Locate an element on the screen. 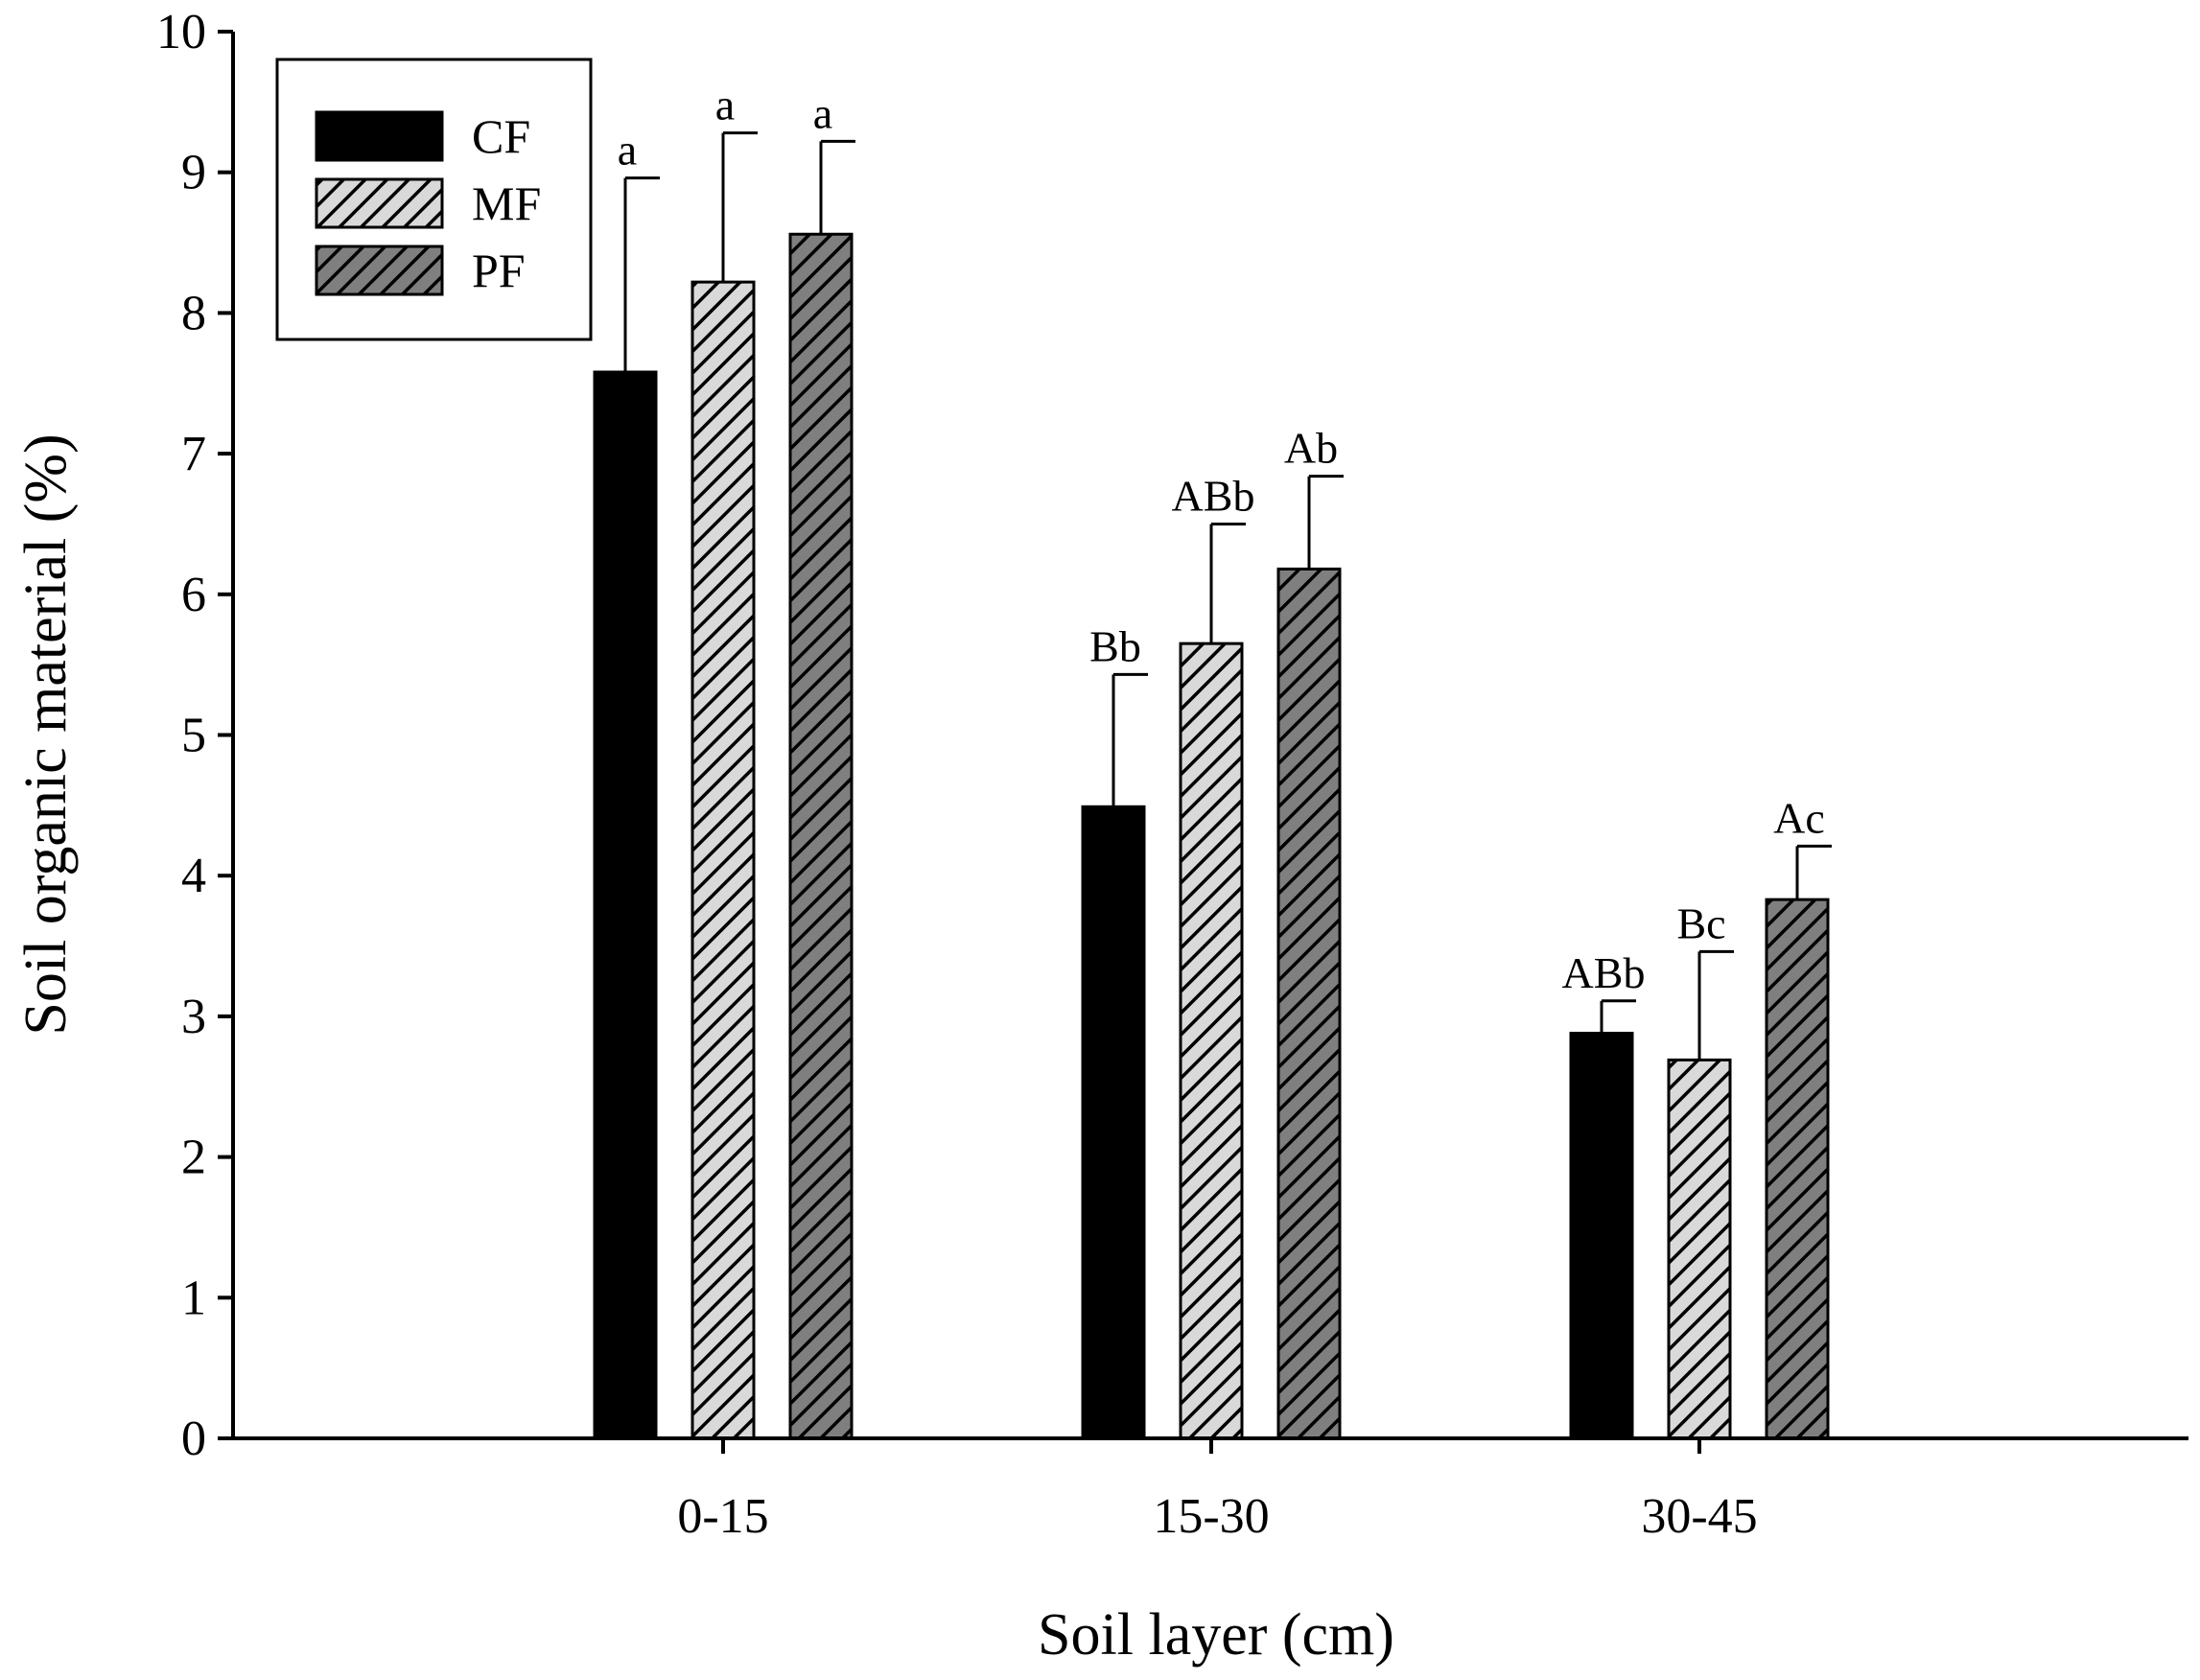  y-ticks: 0 1 2 3 4 5 6 7 8 9 10 is located at coordinates (194, 735).